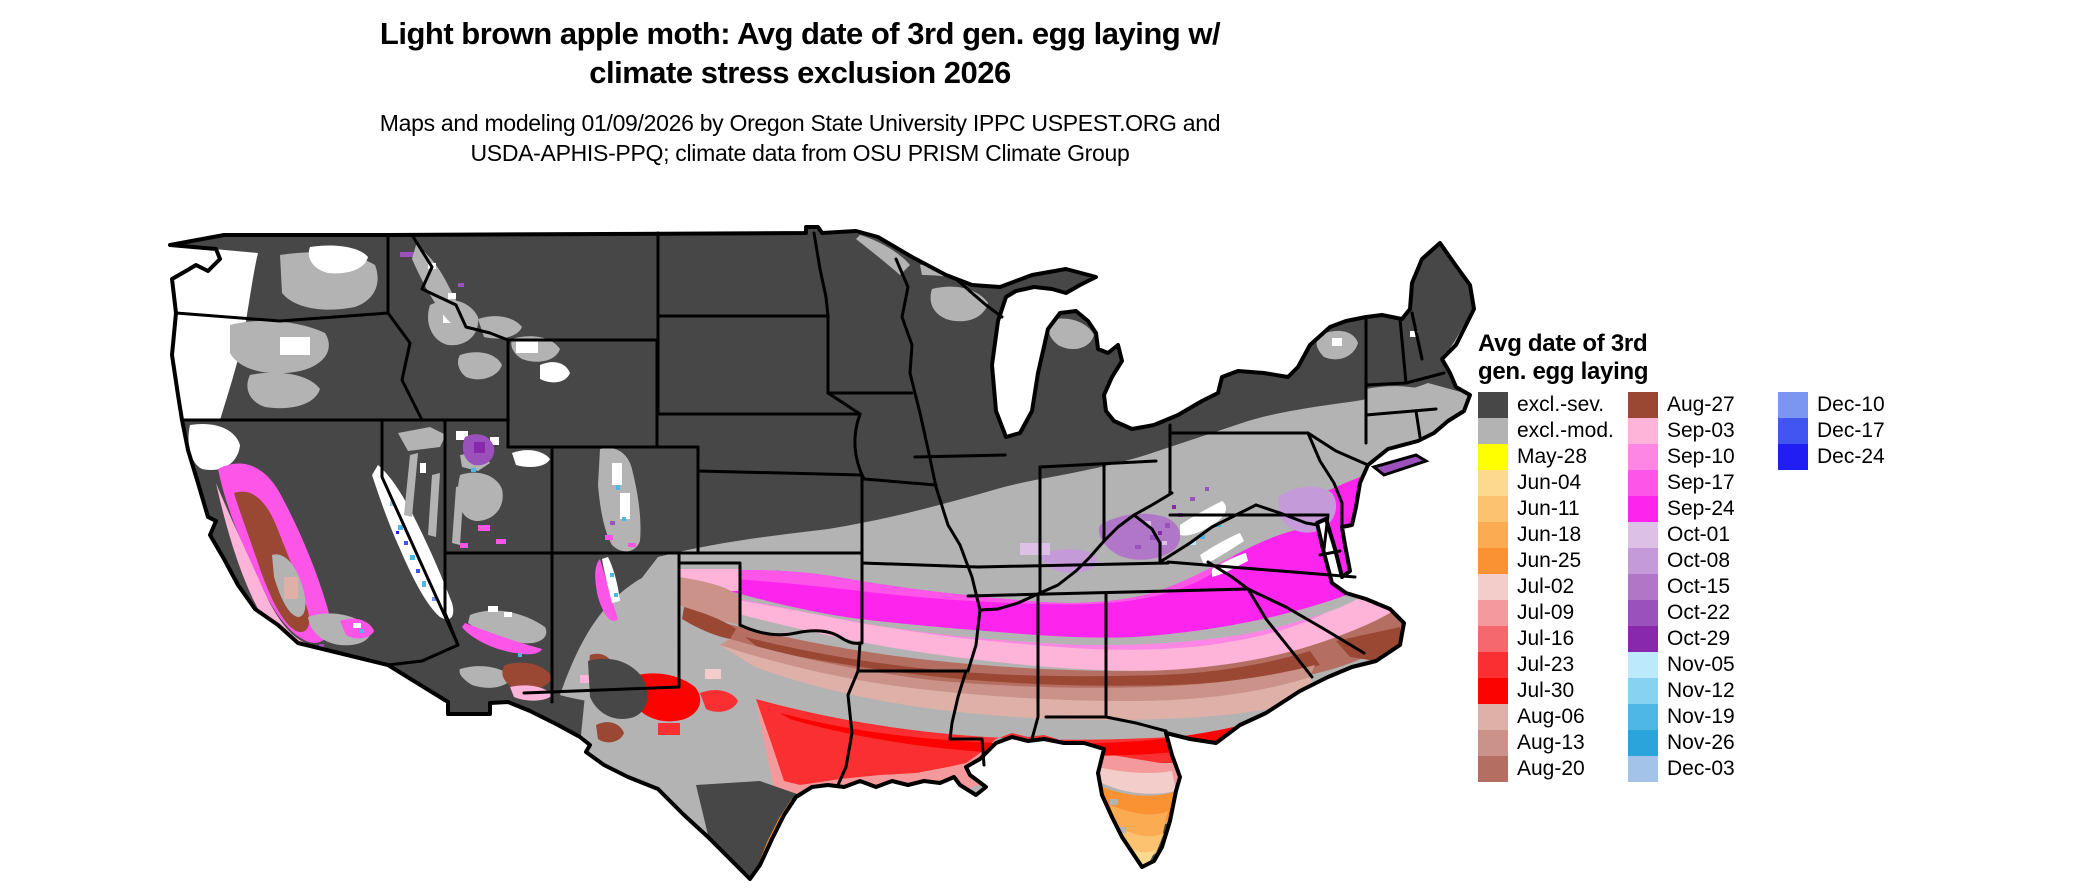  What do you see at coordinates (461, 285) in the screenshot?
I see `speck-mt-purple` at bounding box center [461, 285].